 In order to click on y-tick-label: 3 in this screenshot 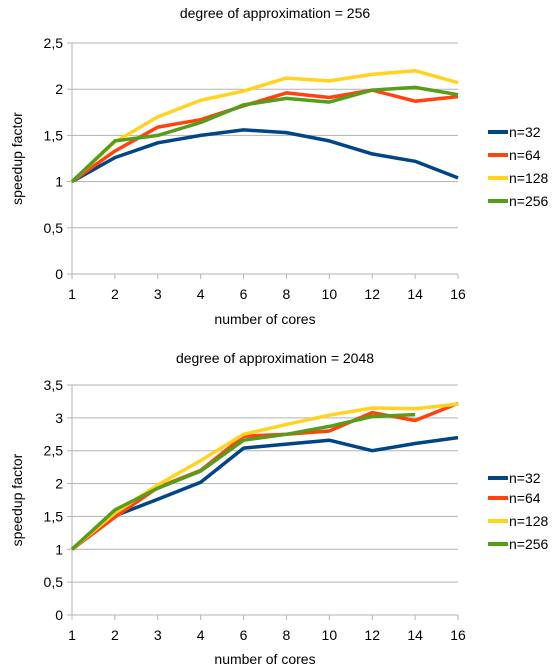, I will do `click(59, 418)`.